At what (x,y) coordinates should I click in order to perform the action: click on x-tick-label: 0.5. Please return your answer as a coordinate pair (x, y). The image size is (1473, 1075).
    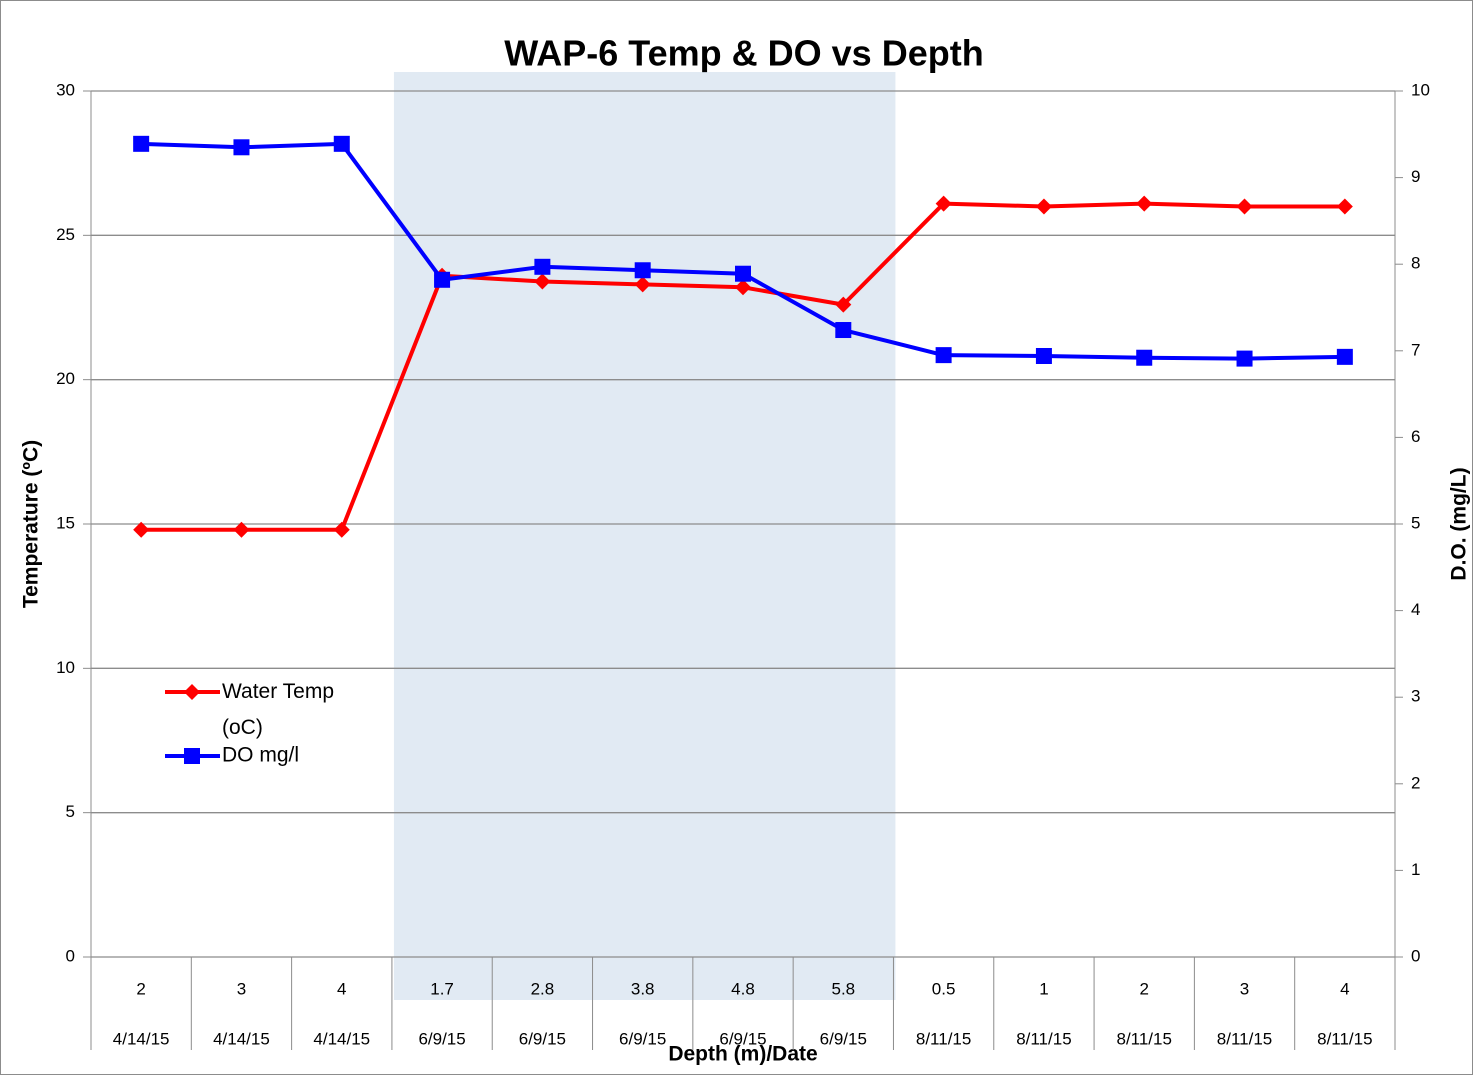
    Looking at the image, I should click on (944, 988).